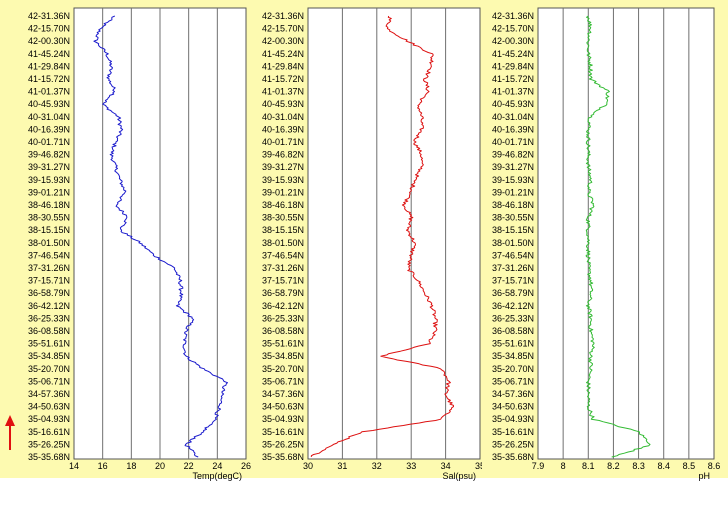 This screenshot has height=515, width=728. I want to click on x-tick-label: 24, so click(217, 466).